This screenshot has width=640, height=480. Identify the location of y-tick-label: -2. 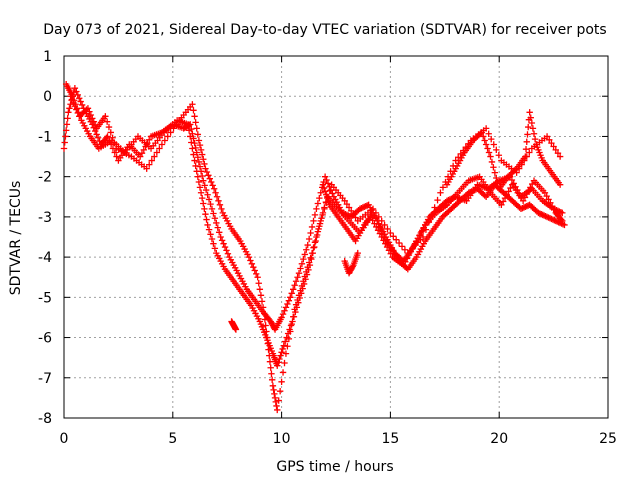
(45, 178).